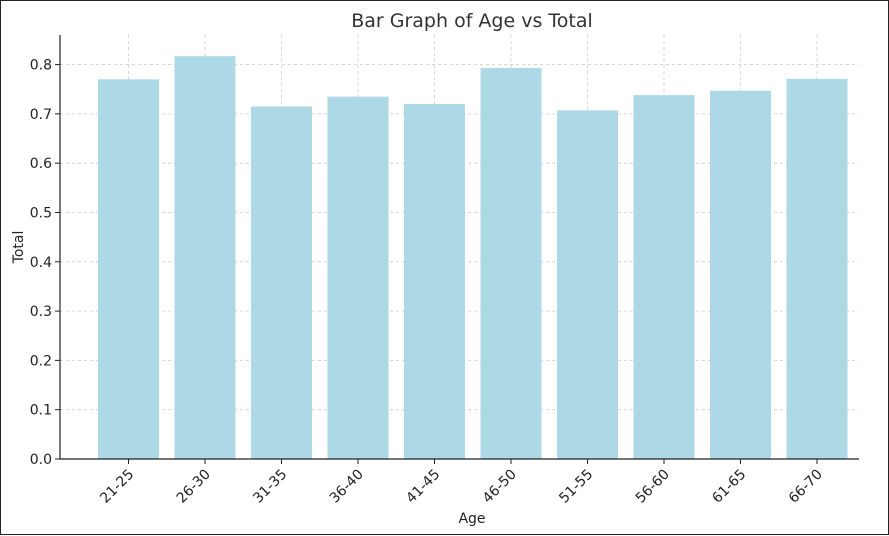 This screenshot has width=889, height=536. What do you see at coordinates (806, 487) in the screenshot?
I see `x-tick-label: 66-70` at bounding box center [806, 487].